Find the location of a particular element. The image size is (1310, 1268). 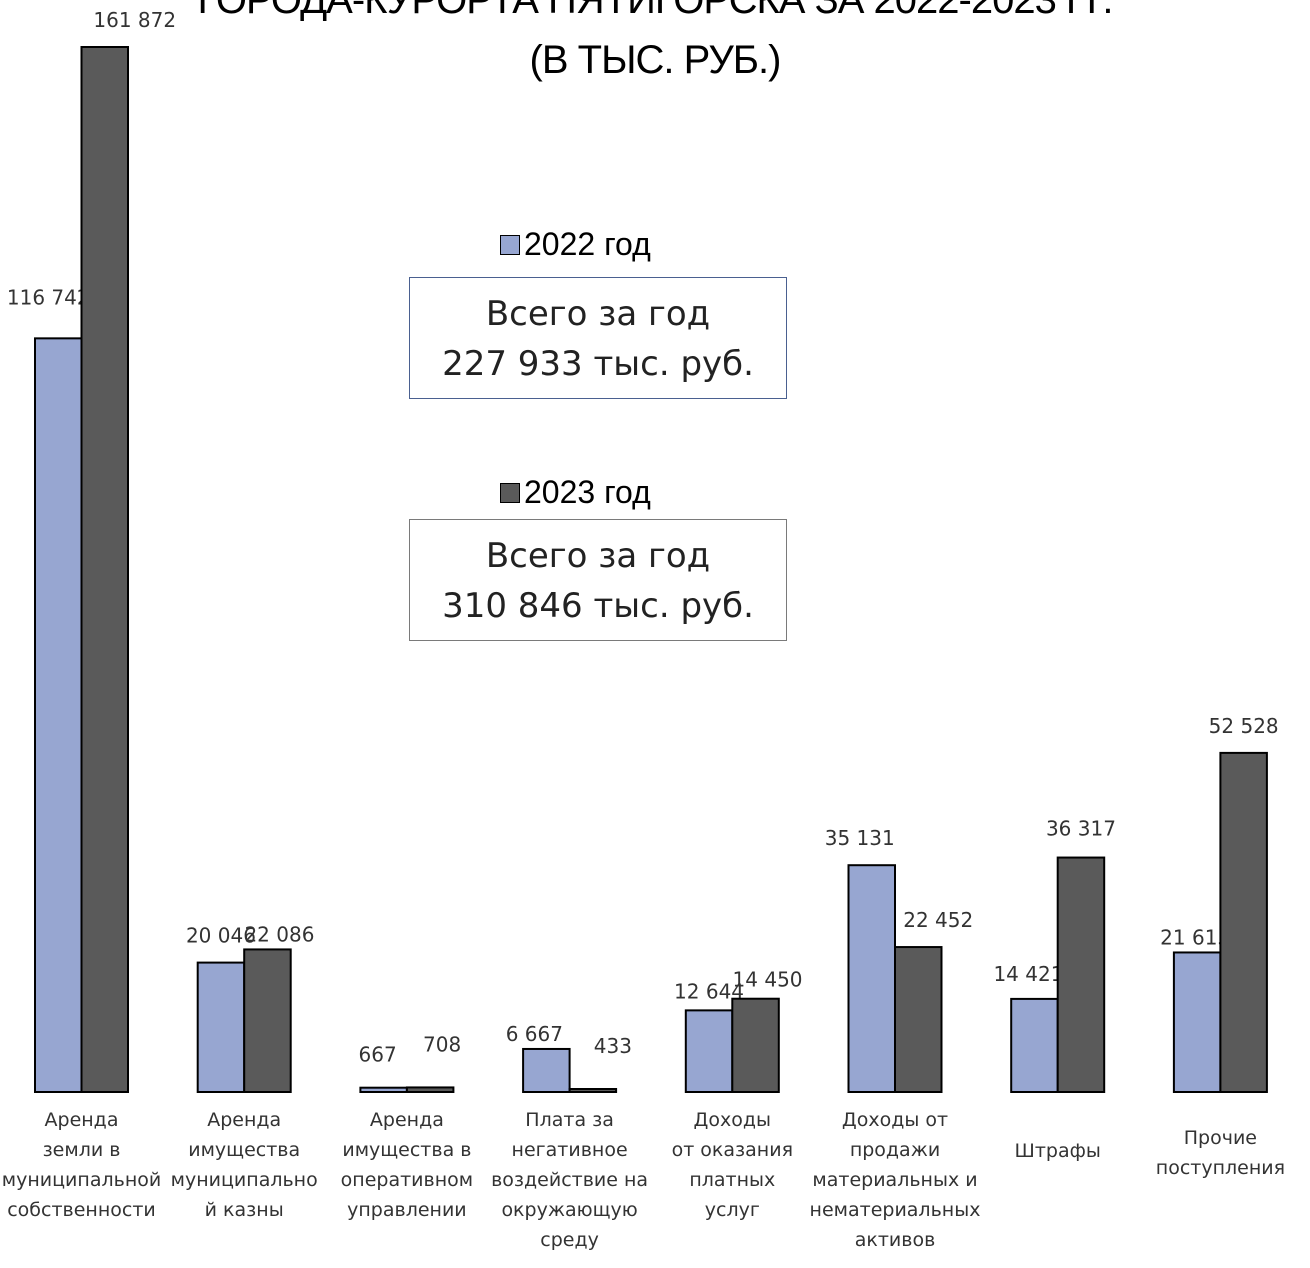

category-label-4-line-0: Доходы is located at coordinates (732, 1120).